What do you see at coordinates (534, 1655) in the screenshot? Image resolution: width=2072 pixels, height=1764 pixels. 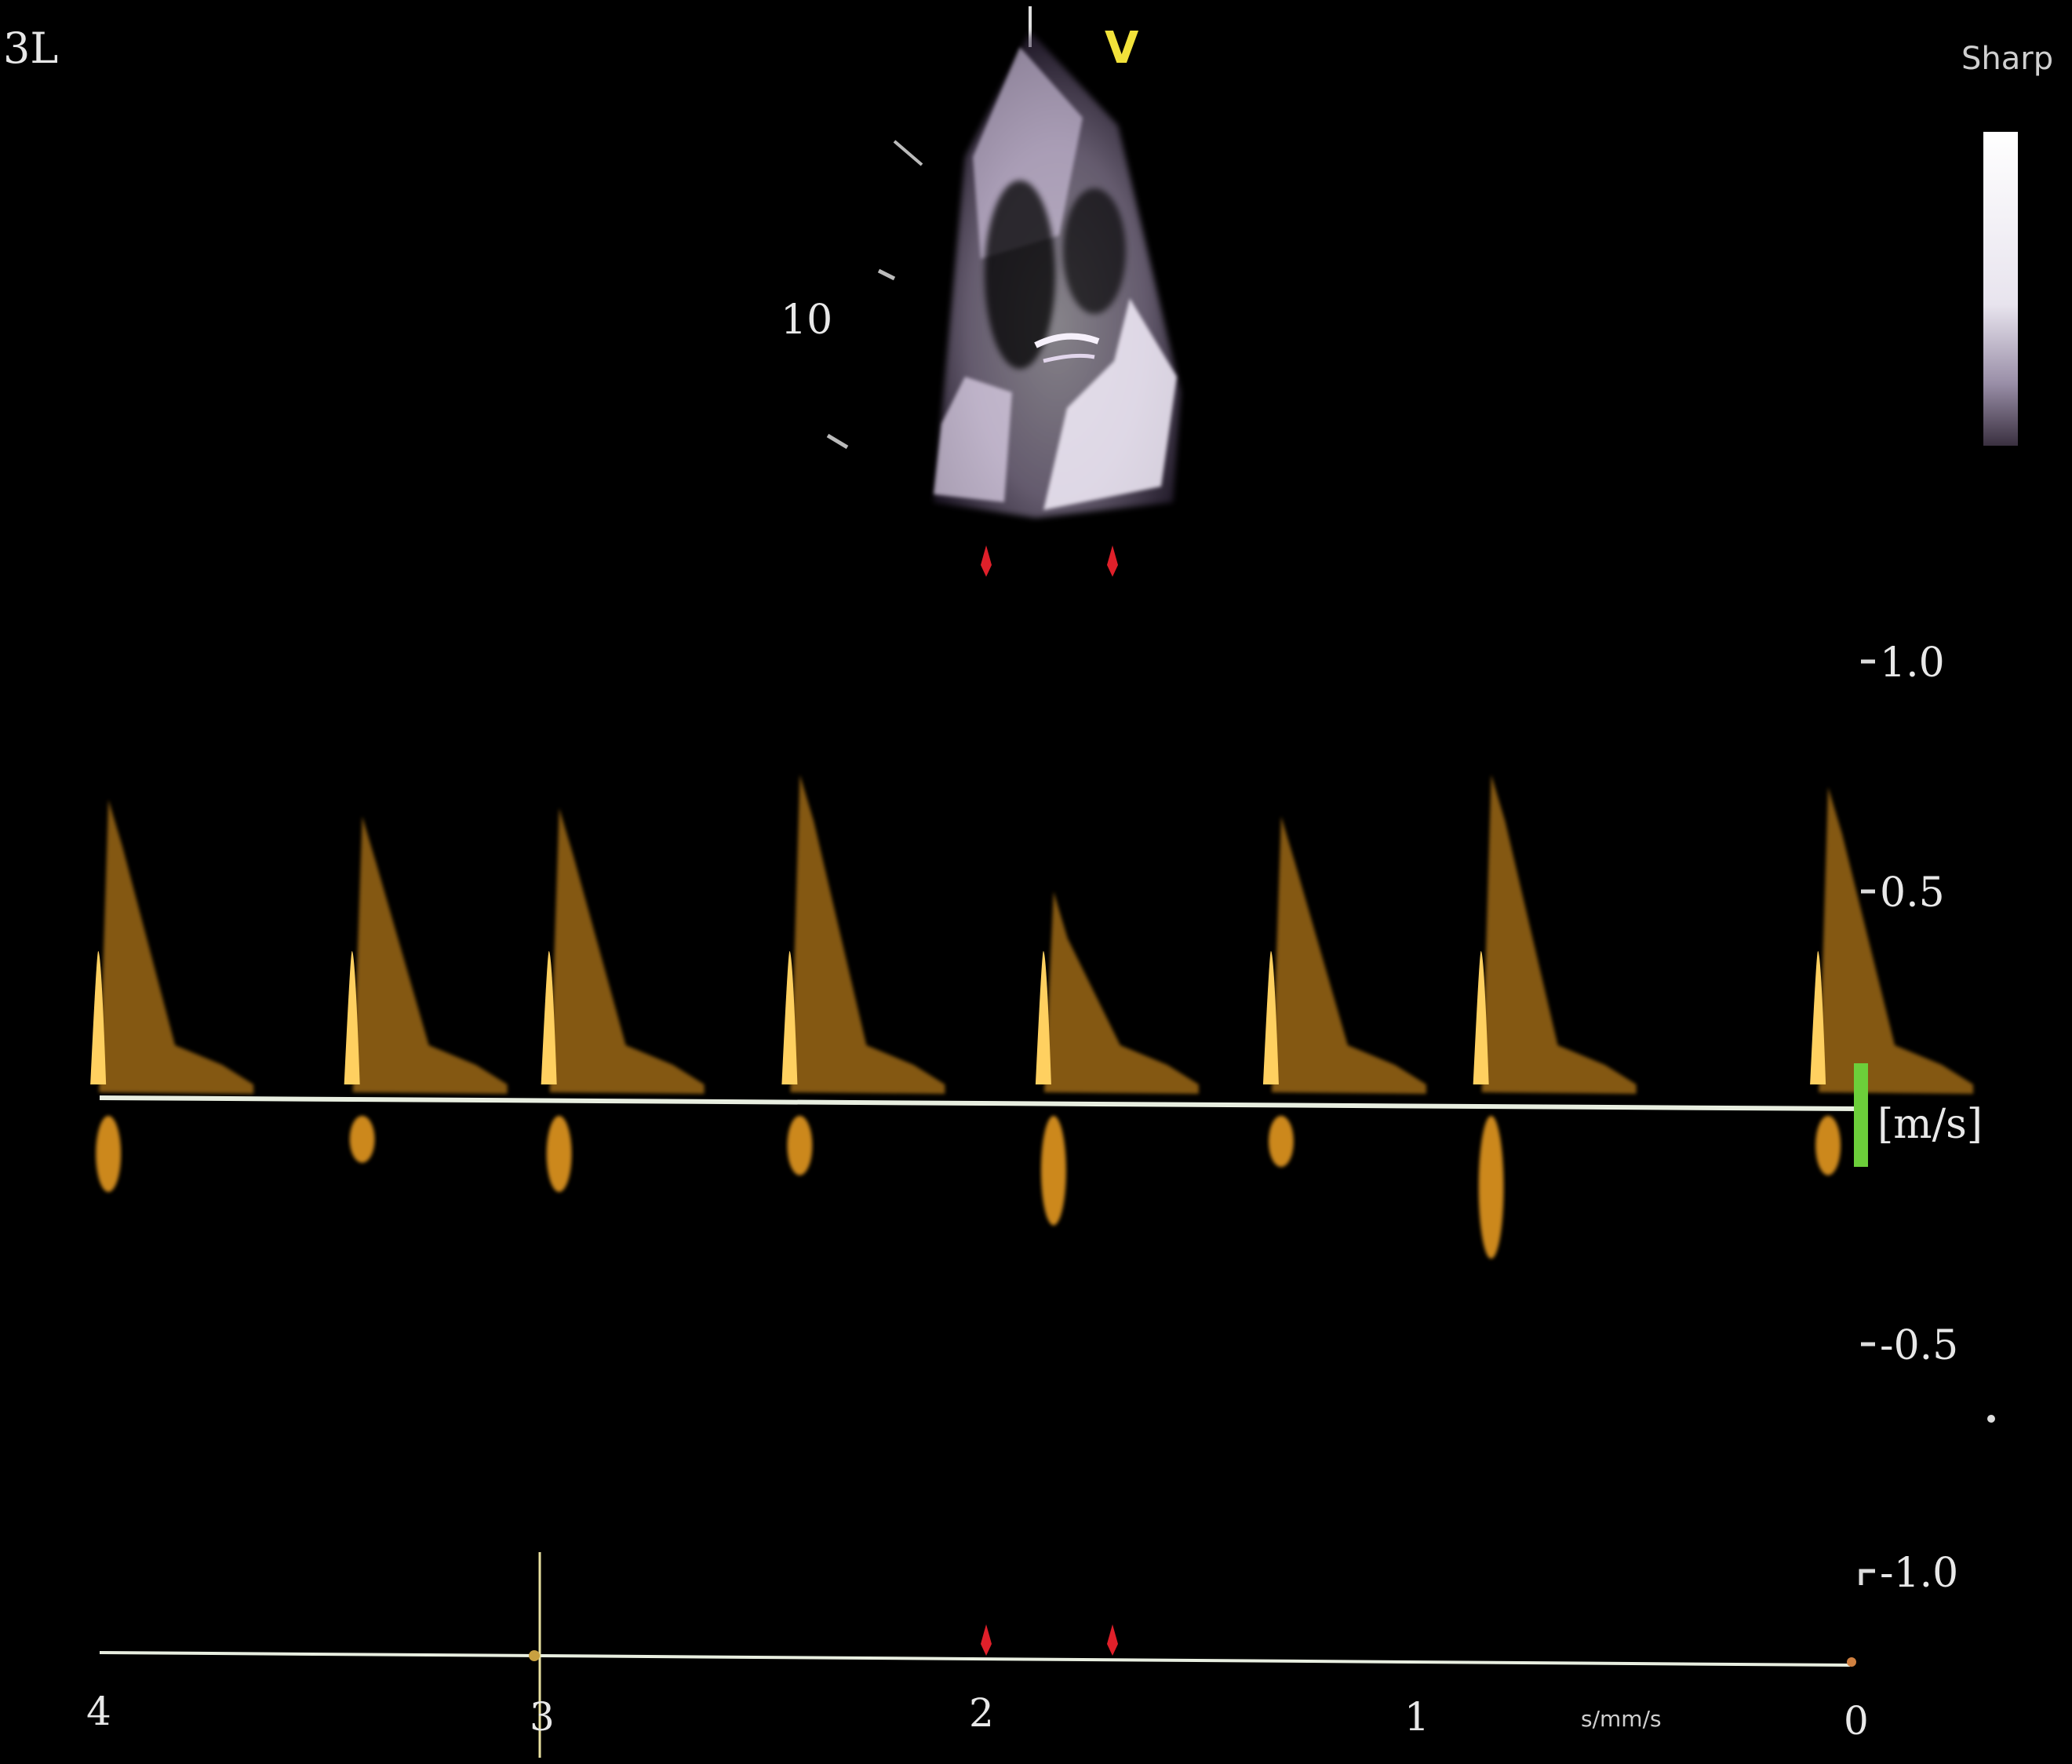 I see `time-cursor-handle` at bounding box center [534, 1655].